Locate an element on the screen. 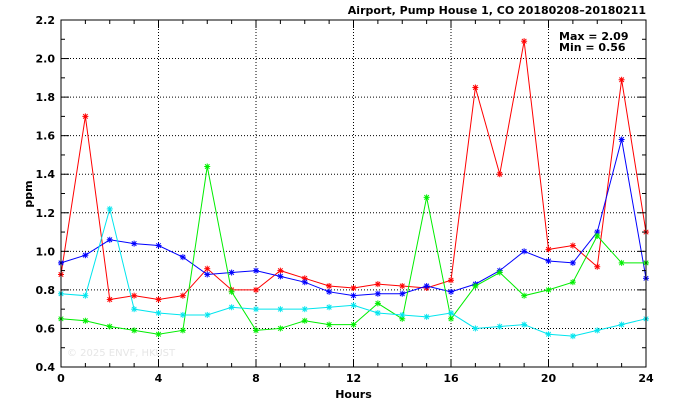  min-annotation: Min = 0.56 is located at coordinates (592, 47).